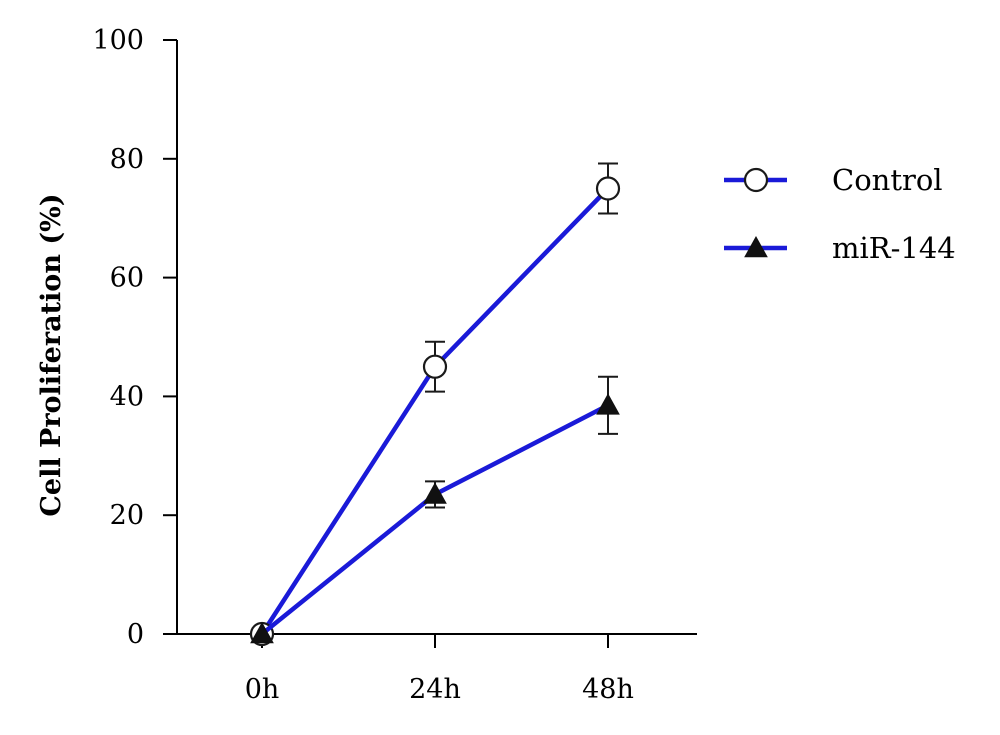  What do you see at coordinates (262, 689) in the screenshot?
I see `x-tick-label: 0h` at bounding box center [262, 689].